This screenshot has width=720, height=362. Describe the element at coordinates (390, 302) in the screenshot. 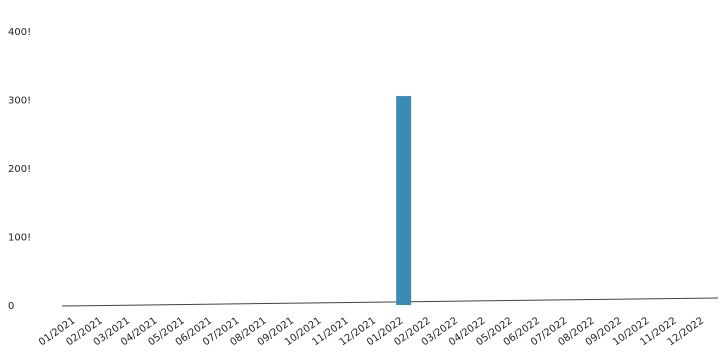

I see `x-axis-line` at that location.